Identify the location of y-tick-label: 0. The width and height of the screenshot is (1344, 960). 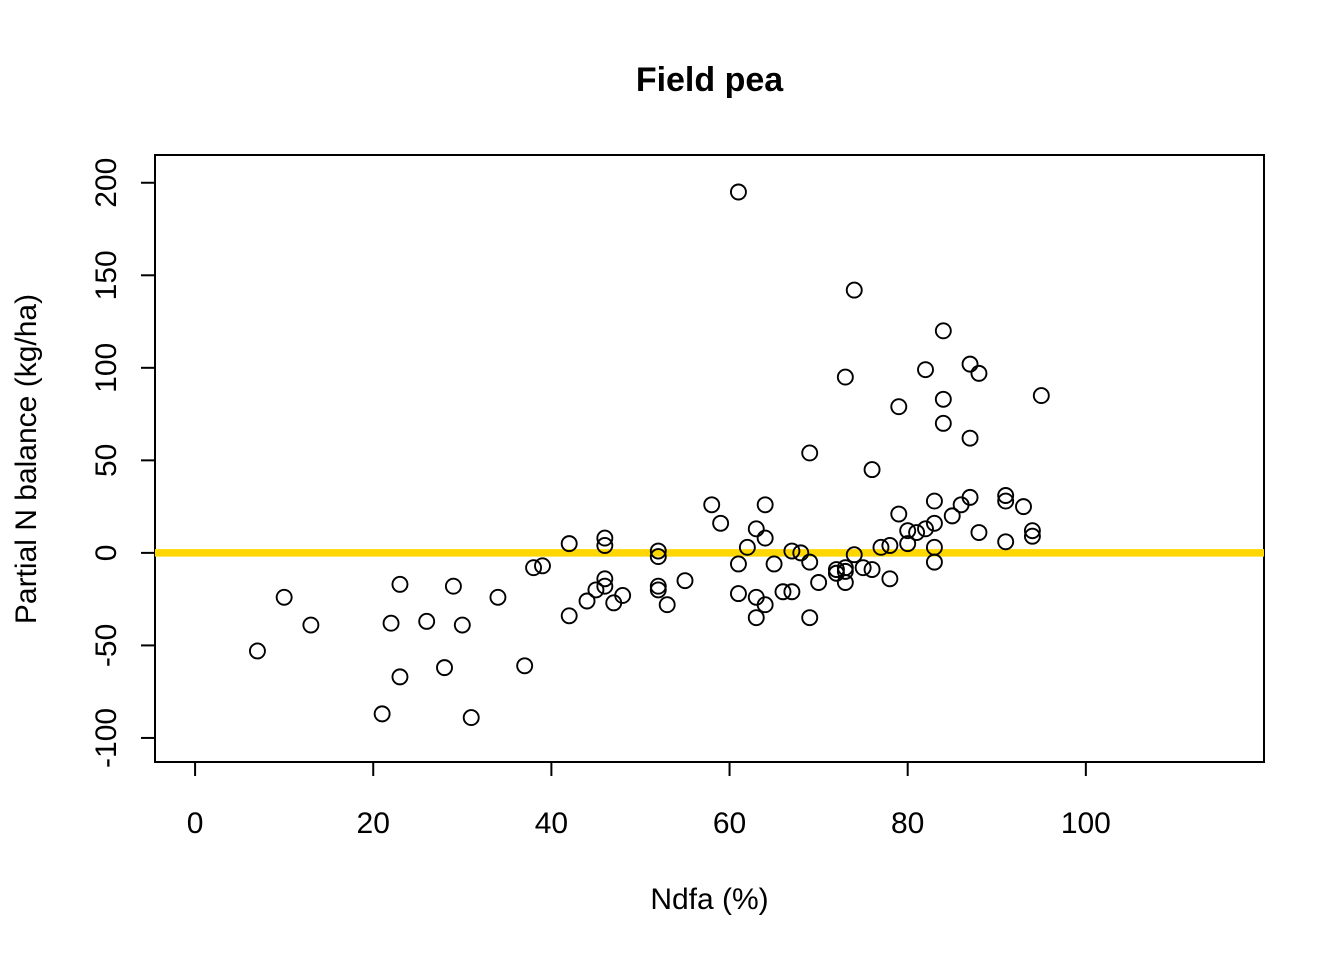
(106, 553).